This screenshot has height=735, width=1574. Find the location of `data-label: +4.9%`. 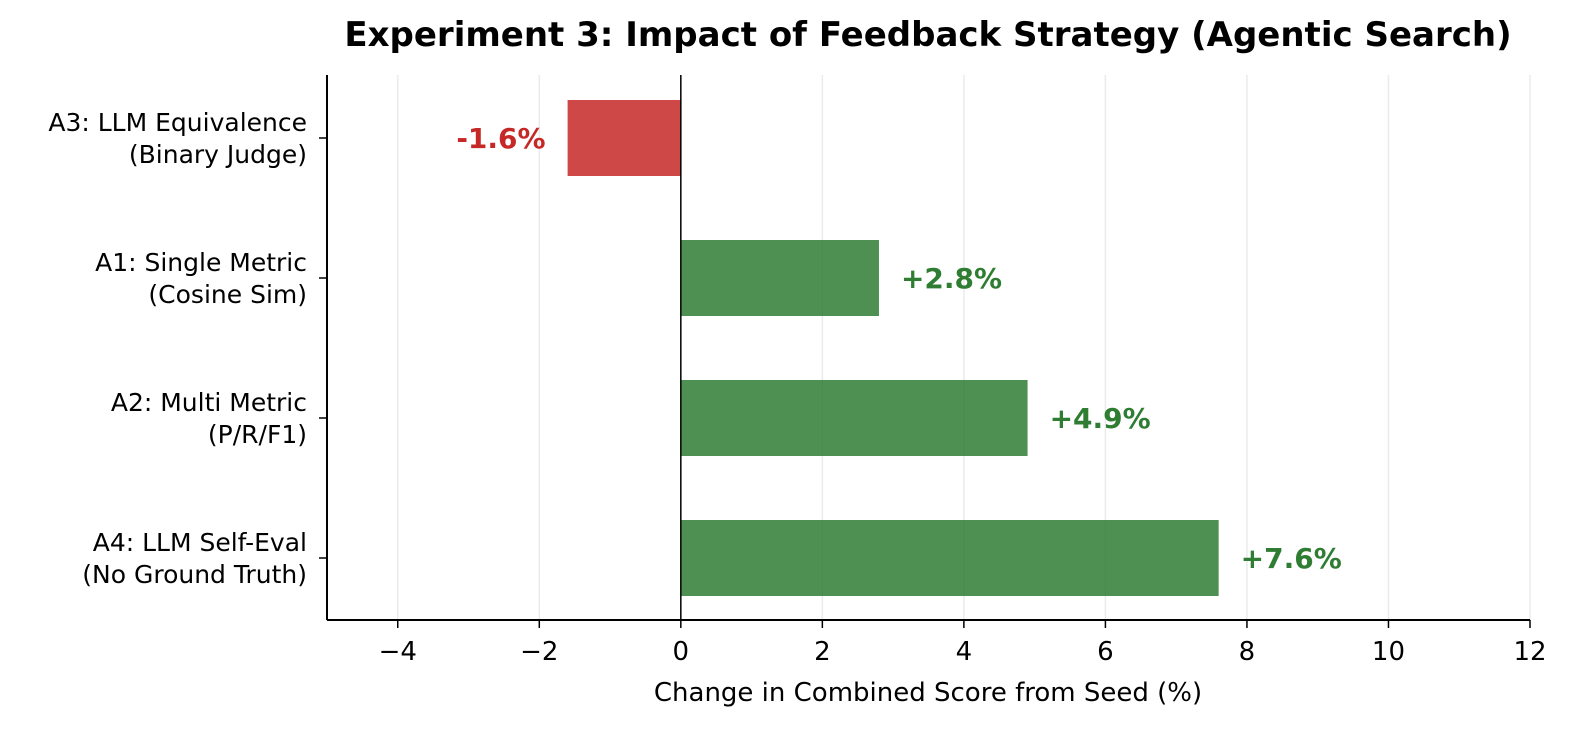

data-label: +4.9% is located at coordinates (1100, 418).